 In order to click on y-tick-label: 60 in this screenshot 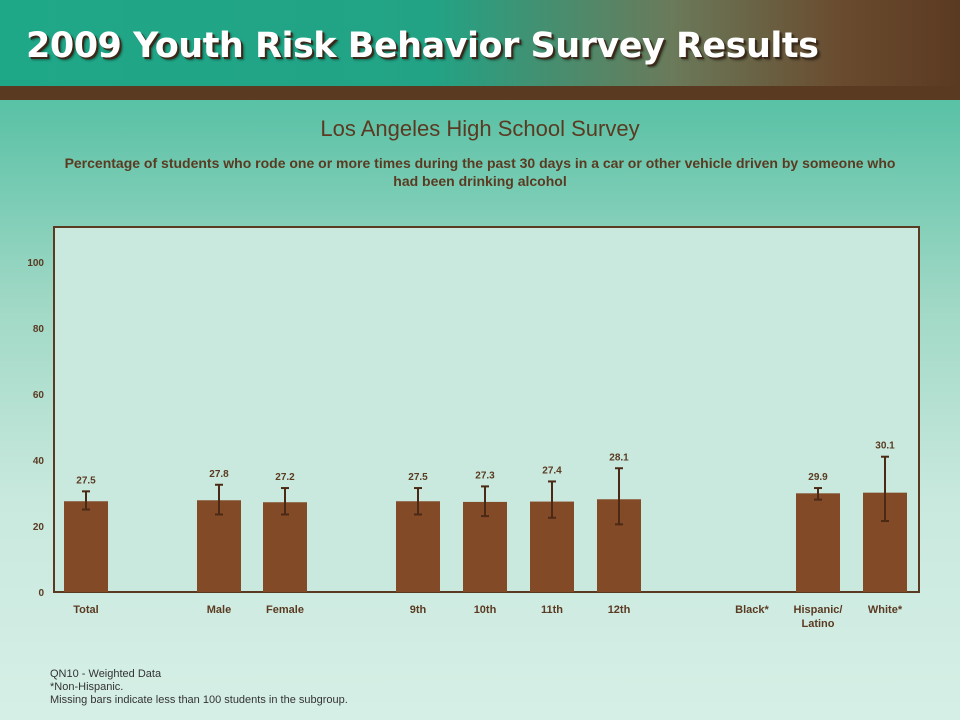, I will do `click(39, 395)`.